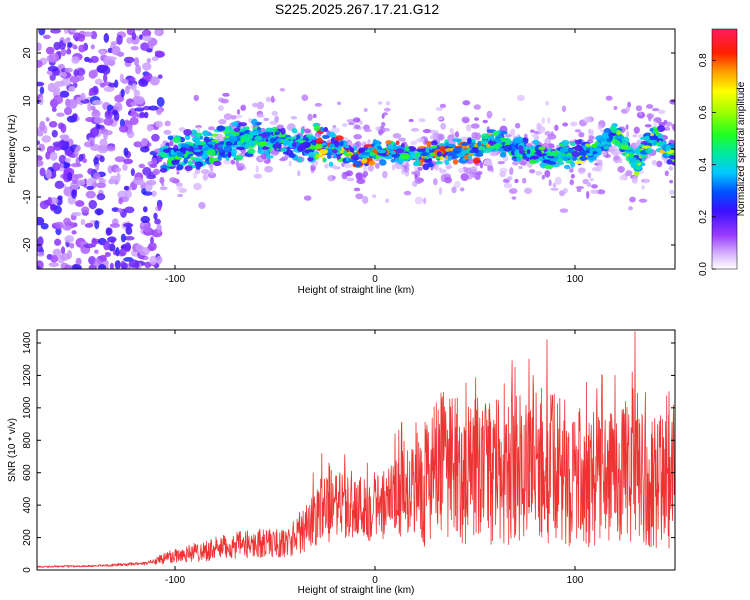 This screenshot has height=600, width=750. Describe the element at coordinates (27, 537) in the screenshot. I see `y-tick-label: 200` at that location.